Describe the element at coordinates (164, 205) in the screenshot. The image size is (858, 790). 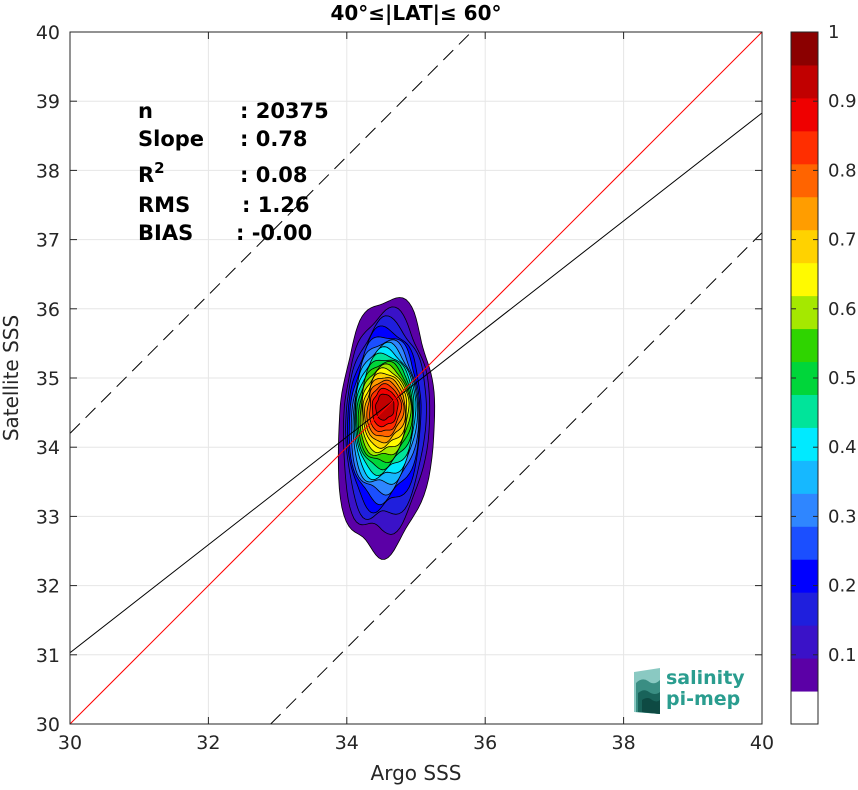
I see `stat-label: RMS` at that location.